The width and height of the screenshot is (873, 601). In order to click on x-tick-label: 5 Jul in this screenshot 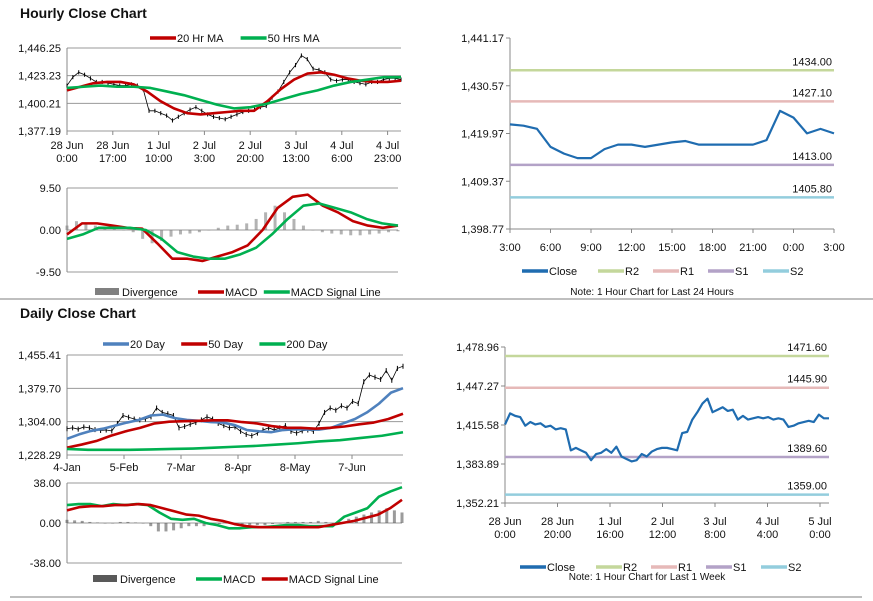, I will do `click(819, 522)`.